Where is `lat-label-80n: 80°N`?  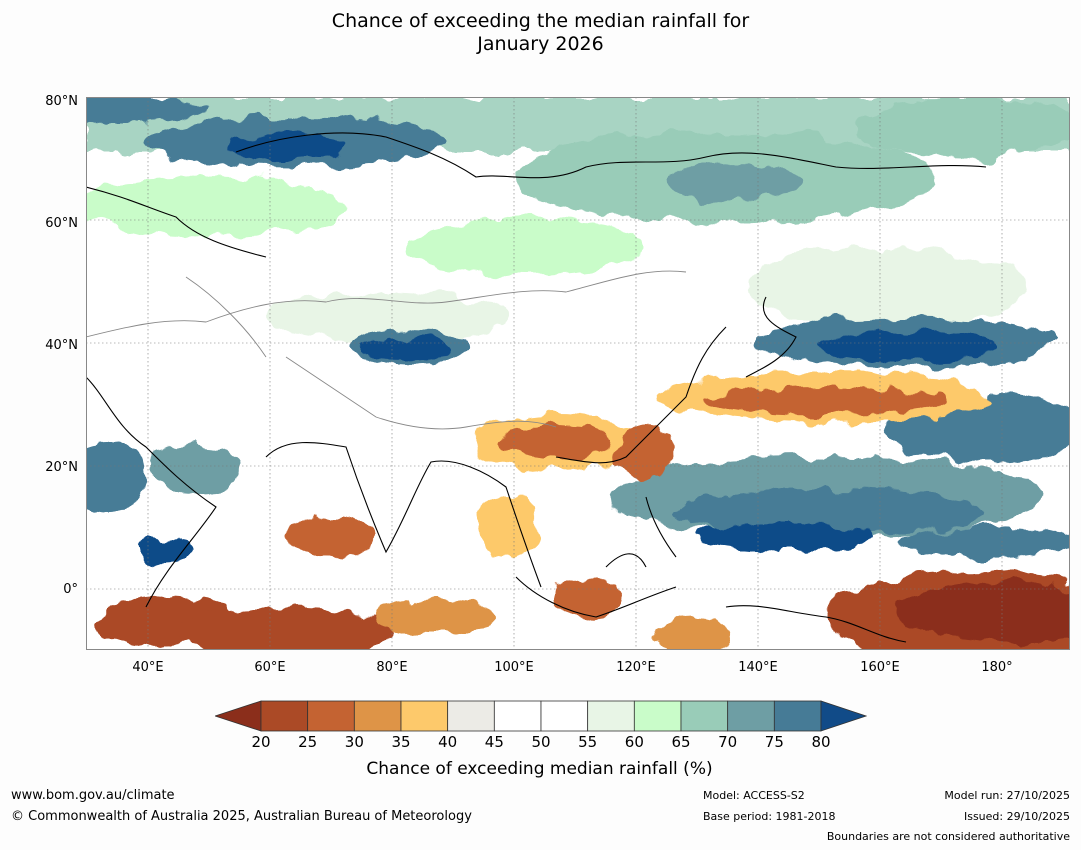
lat-label-80n: 80°N is located at coordinates (61, 101).